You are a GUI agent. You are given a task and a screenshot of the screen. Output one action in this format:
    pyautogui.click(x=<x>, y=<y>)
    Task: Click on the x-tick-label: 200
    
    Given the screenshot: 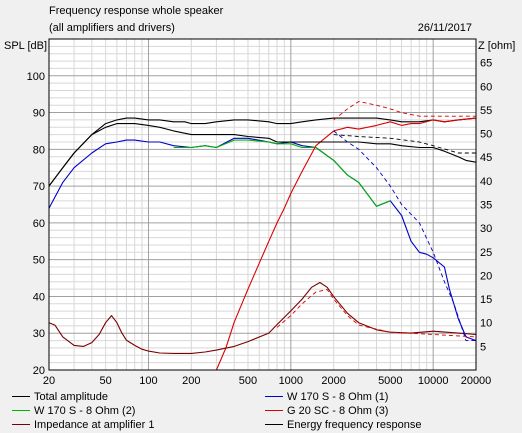 What is the action you would take?
    pyautogui.click(x=191, y=381)
    